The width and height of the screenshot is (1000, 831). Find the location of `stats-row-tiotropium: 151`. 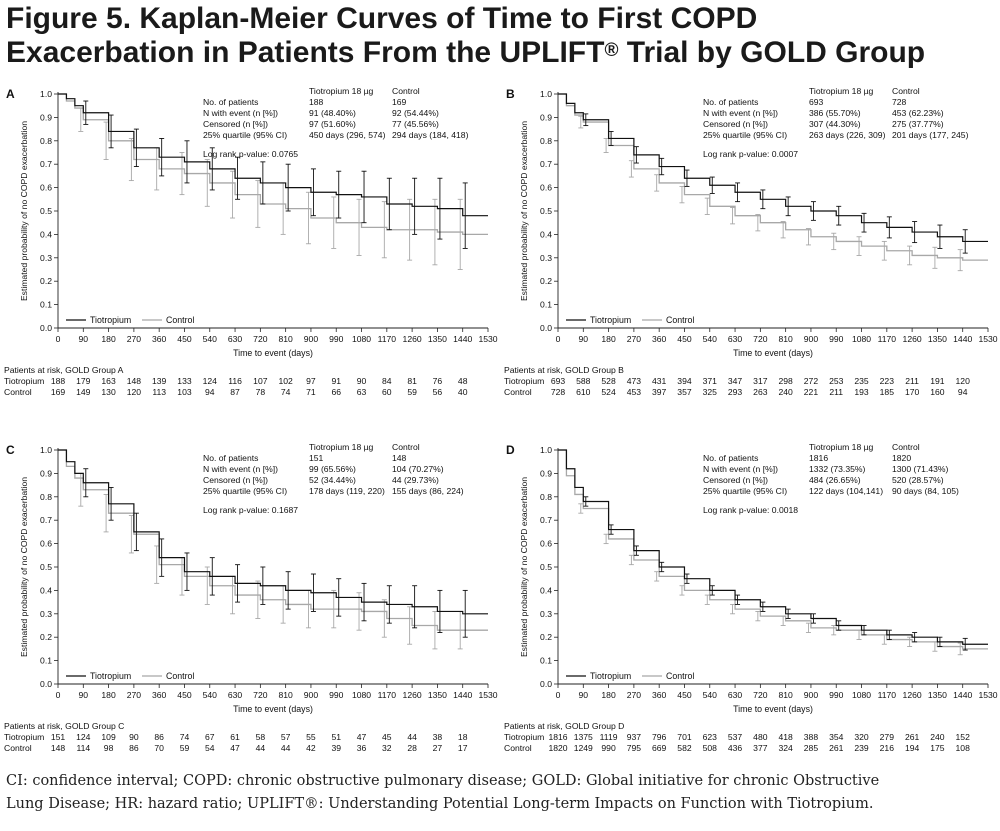

stats-row-tiotropium: 151 is located at coordinates (316, 458).